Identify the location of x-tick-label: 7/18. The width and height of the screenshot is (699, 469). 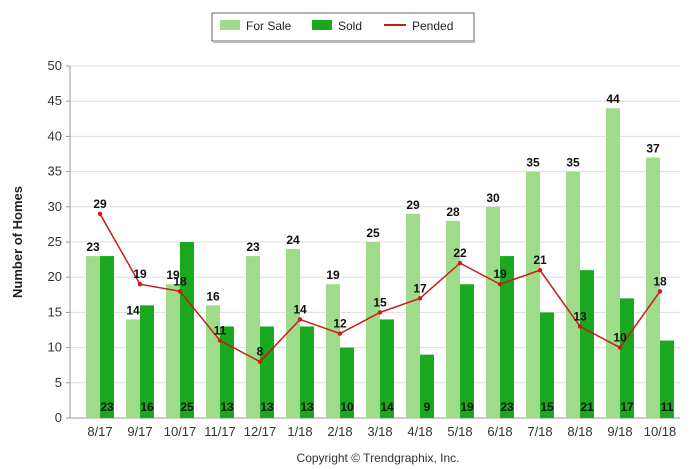
(539, 431).